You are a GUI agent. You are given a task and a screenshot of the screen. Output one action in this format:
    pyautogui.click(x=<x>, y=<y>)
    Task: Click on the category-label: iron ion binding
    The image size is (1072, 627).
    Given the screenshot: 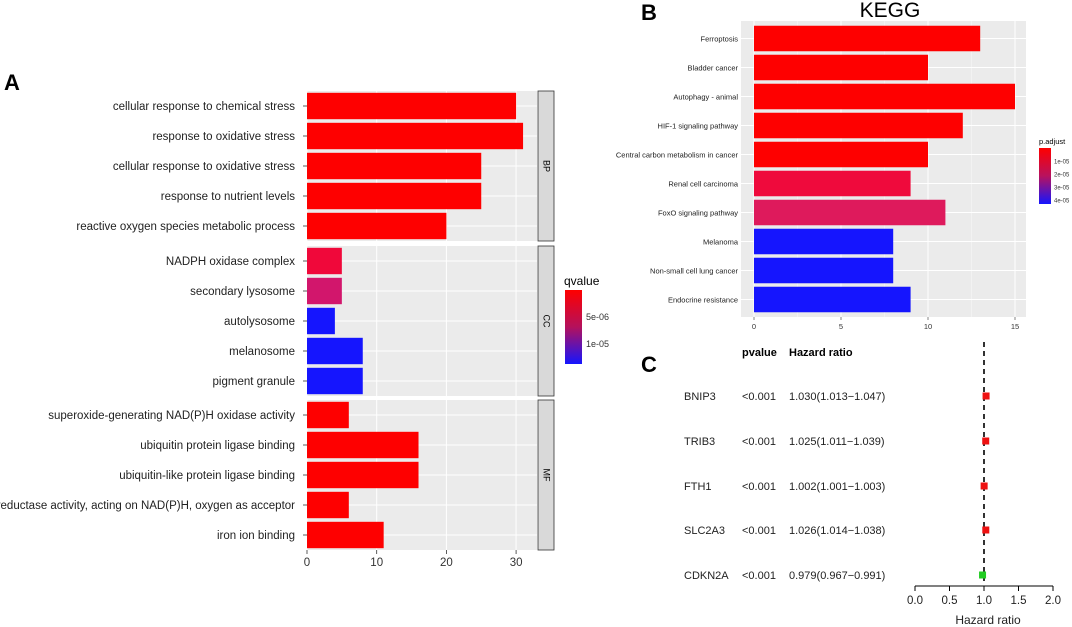 What is the action you would take?
    pyautogui.click(x=256, y=536)
    